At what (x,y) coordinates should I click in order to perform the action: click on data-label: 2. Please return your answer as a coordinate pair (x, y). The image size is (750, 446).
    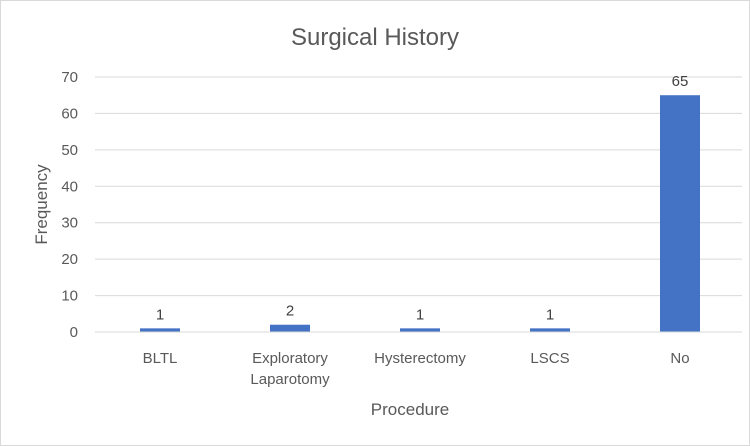
    Looking at the image, I should click on (290, 311).